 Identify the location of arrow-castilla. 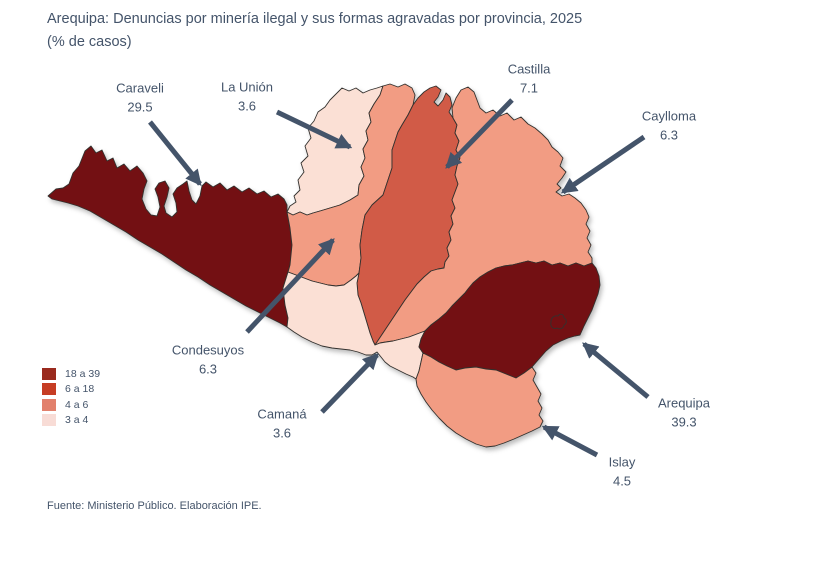
(479, 133).